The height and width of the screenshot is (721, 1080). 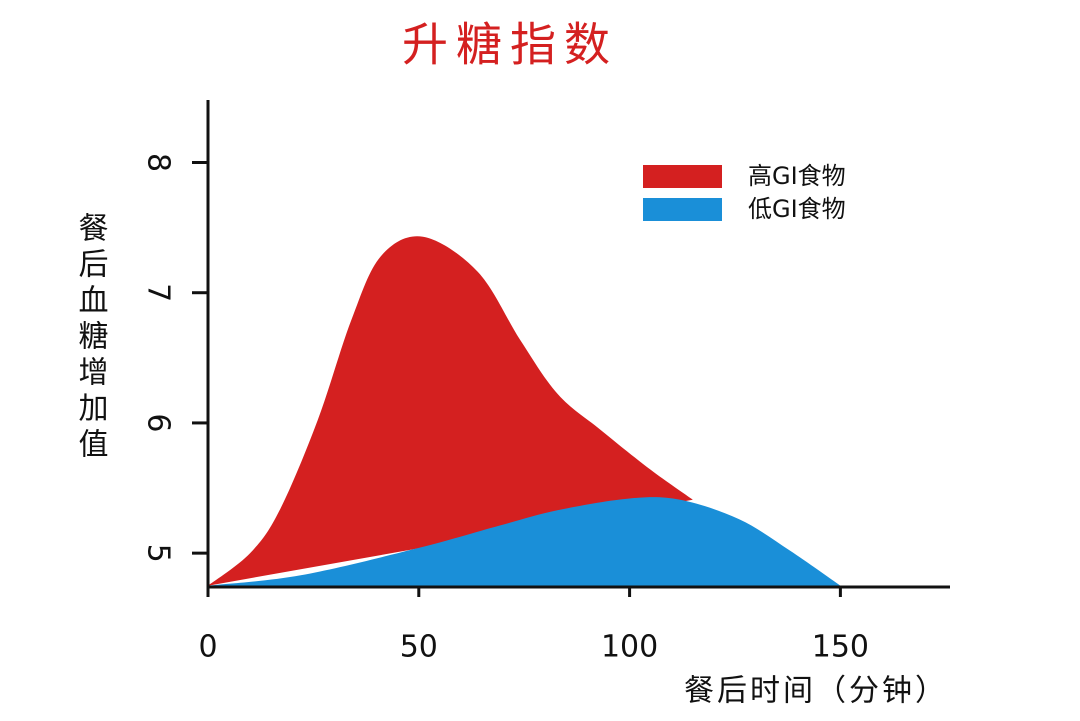 What do you see at coordinates (91, 338) in the screenshot?
I see `y-axis-label: 餐后血糖增加值` at bounding box center [91, 338].